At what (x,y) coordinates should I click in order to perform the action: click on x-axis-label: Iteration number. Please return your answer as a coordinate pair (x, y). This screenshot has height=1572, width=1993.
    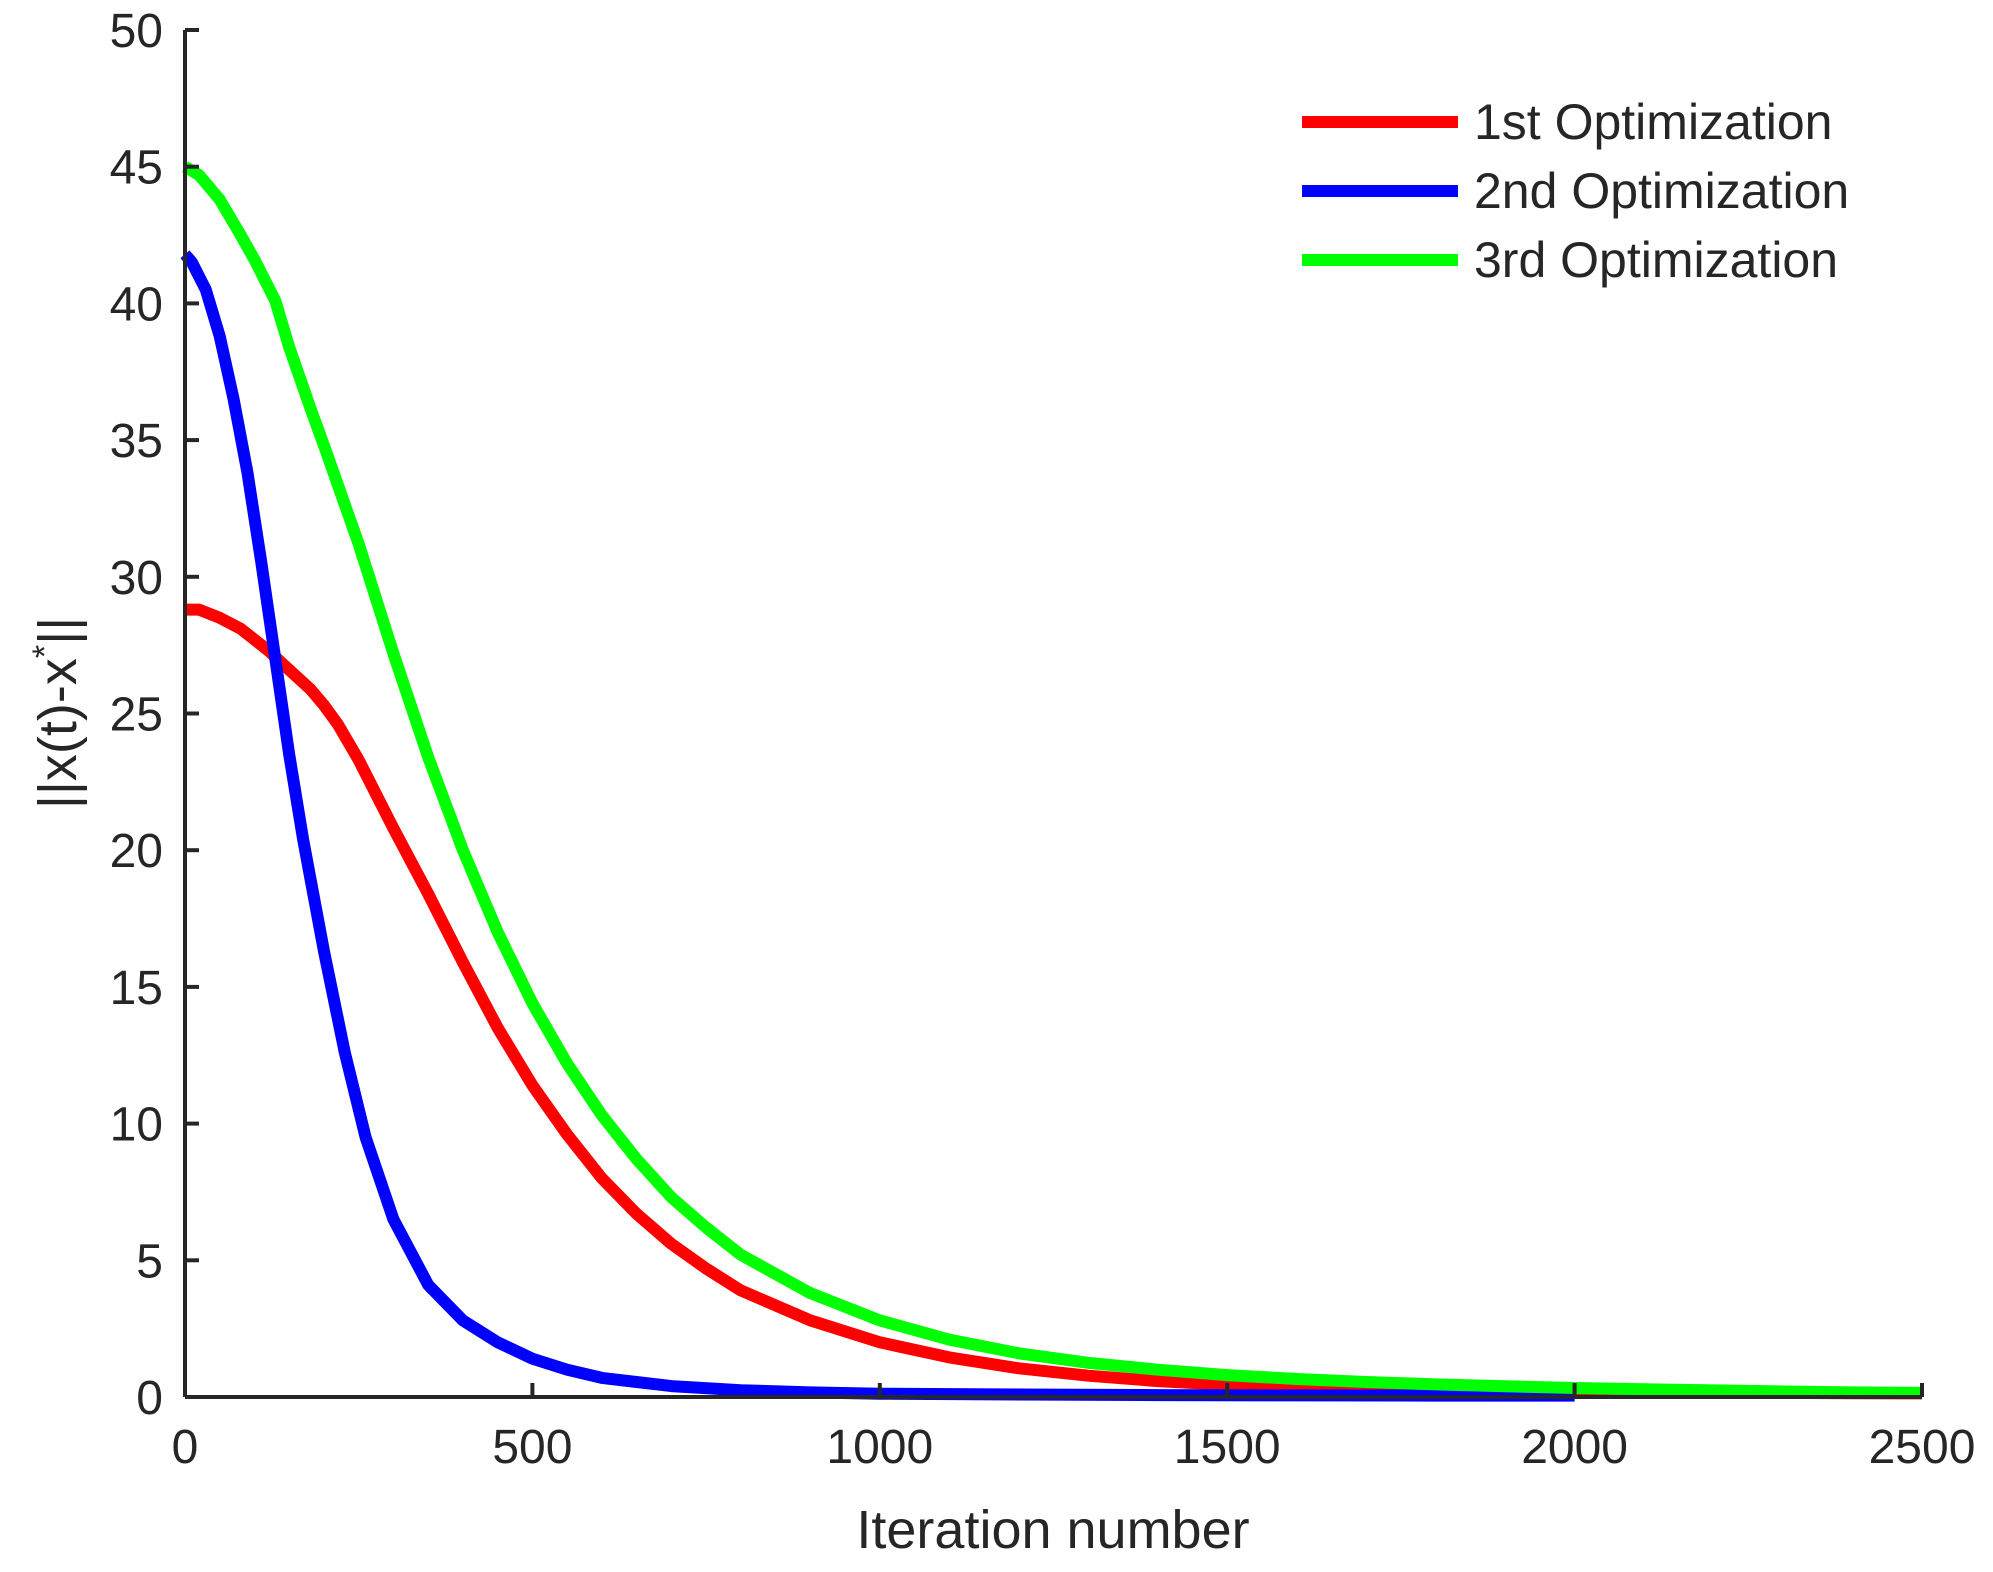
    Looking at the image, I should click on (1052, 1530).